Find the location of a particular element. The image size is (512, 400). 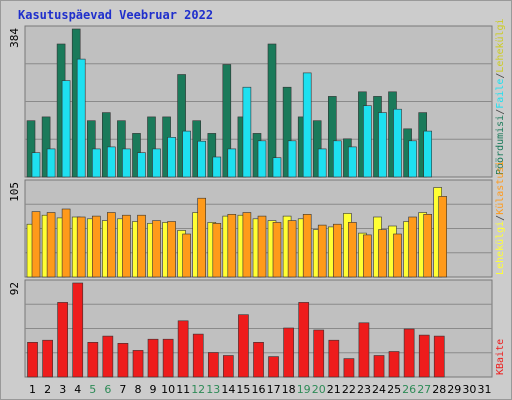

x-tick-label: 18 is located at coordinates (289, 389).